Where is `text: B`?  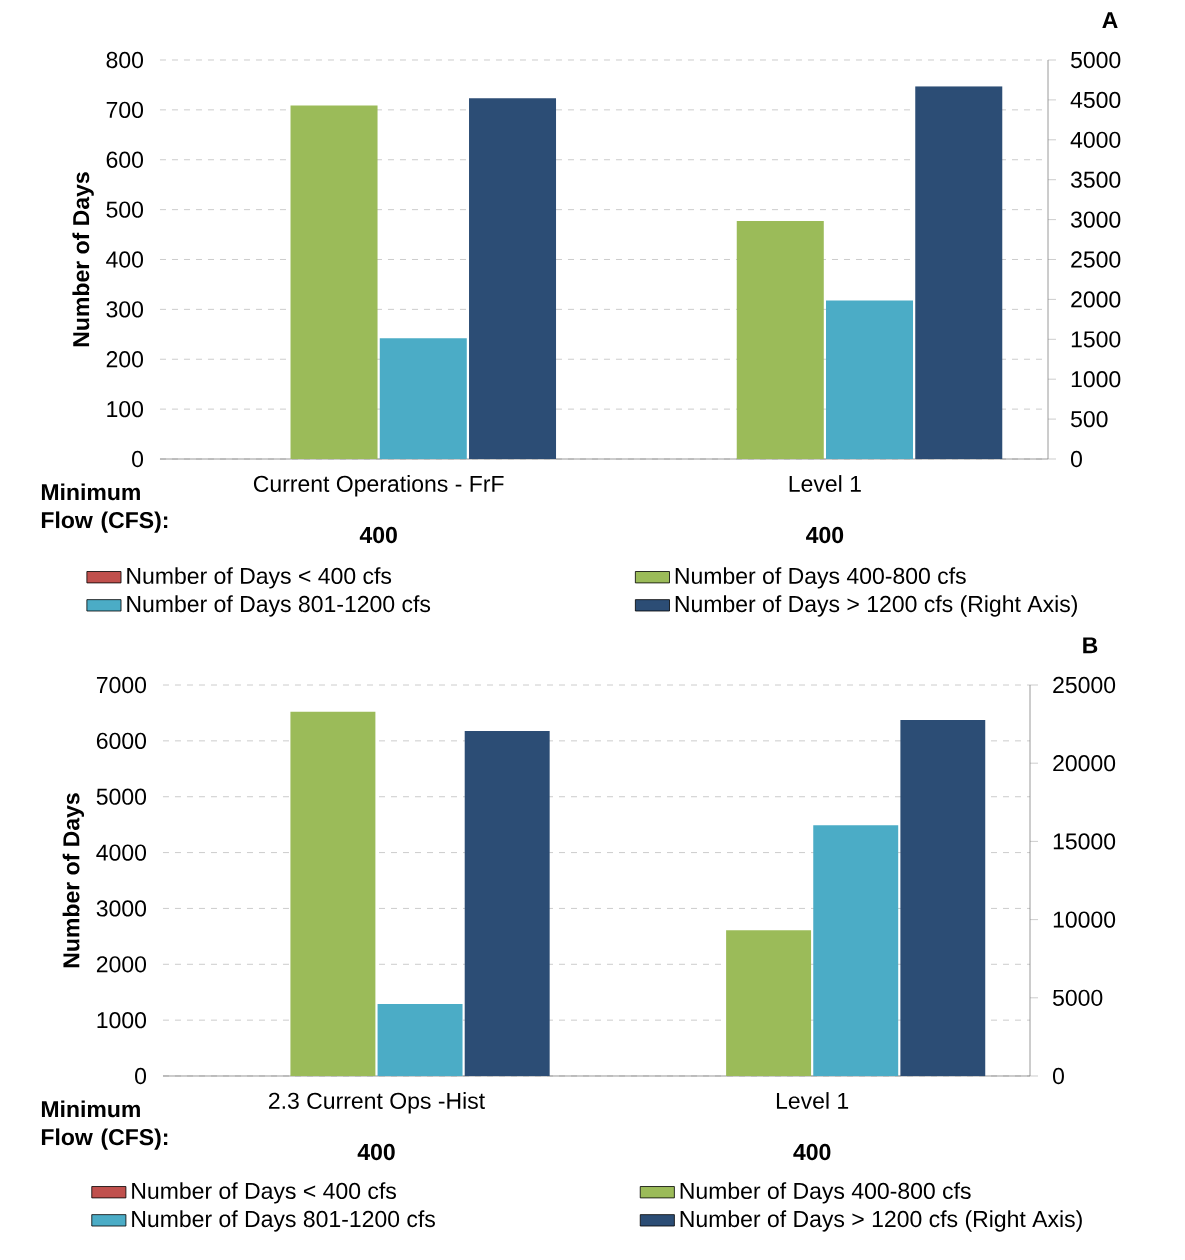 text: B is located at coordinates (1090, 645).